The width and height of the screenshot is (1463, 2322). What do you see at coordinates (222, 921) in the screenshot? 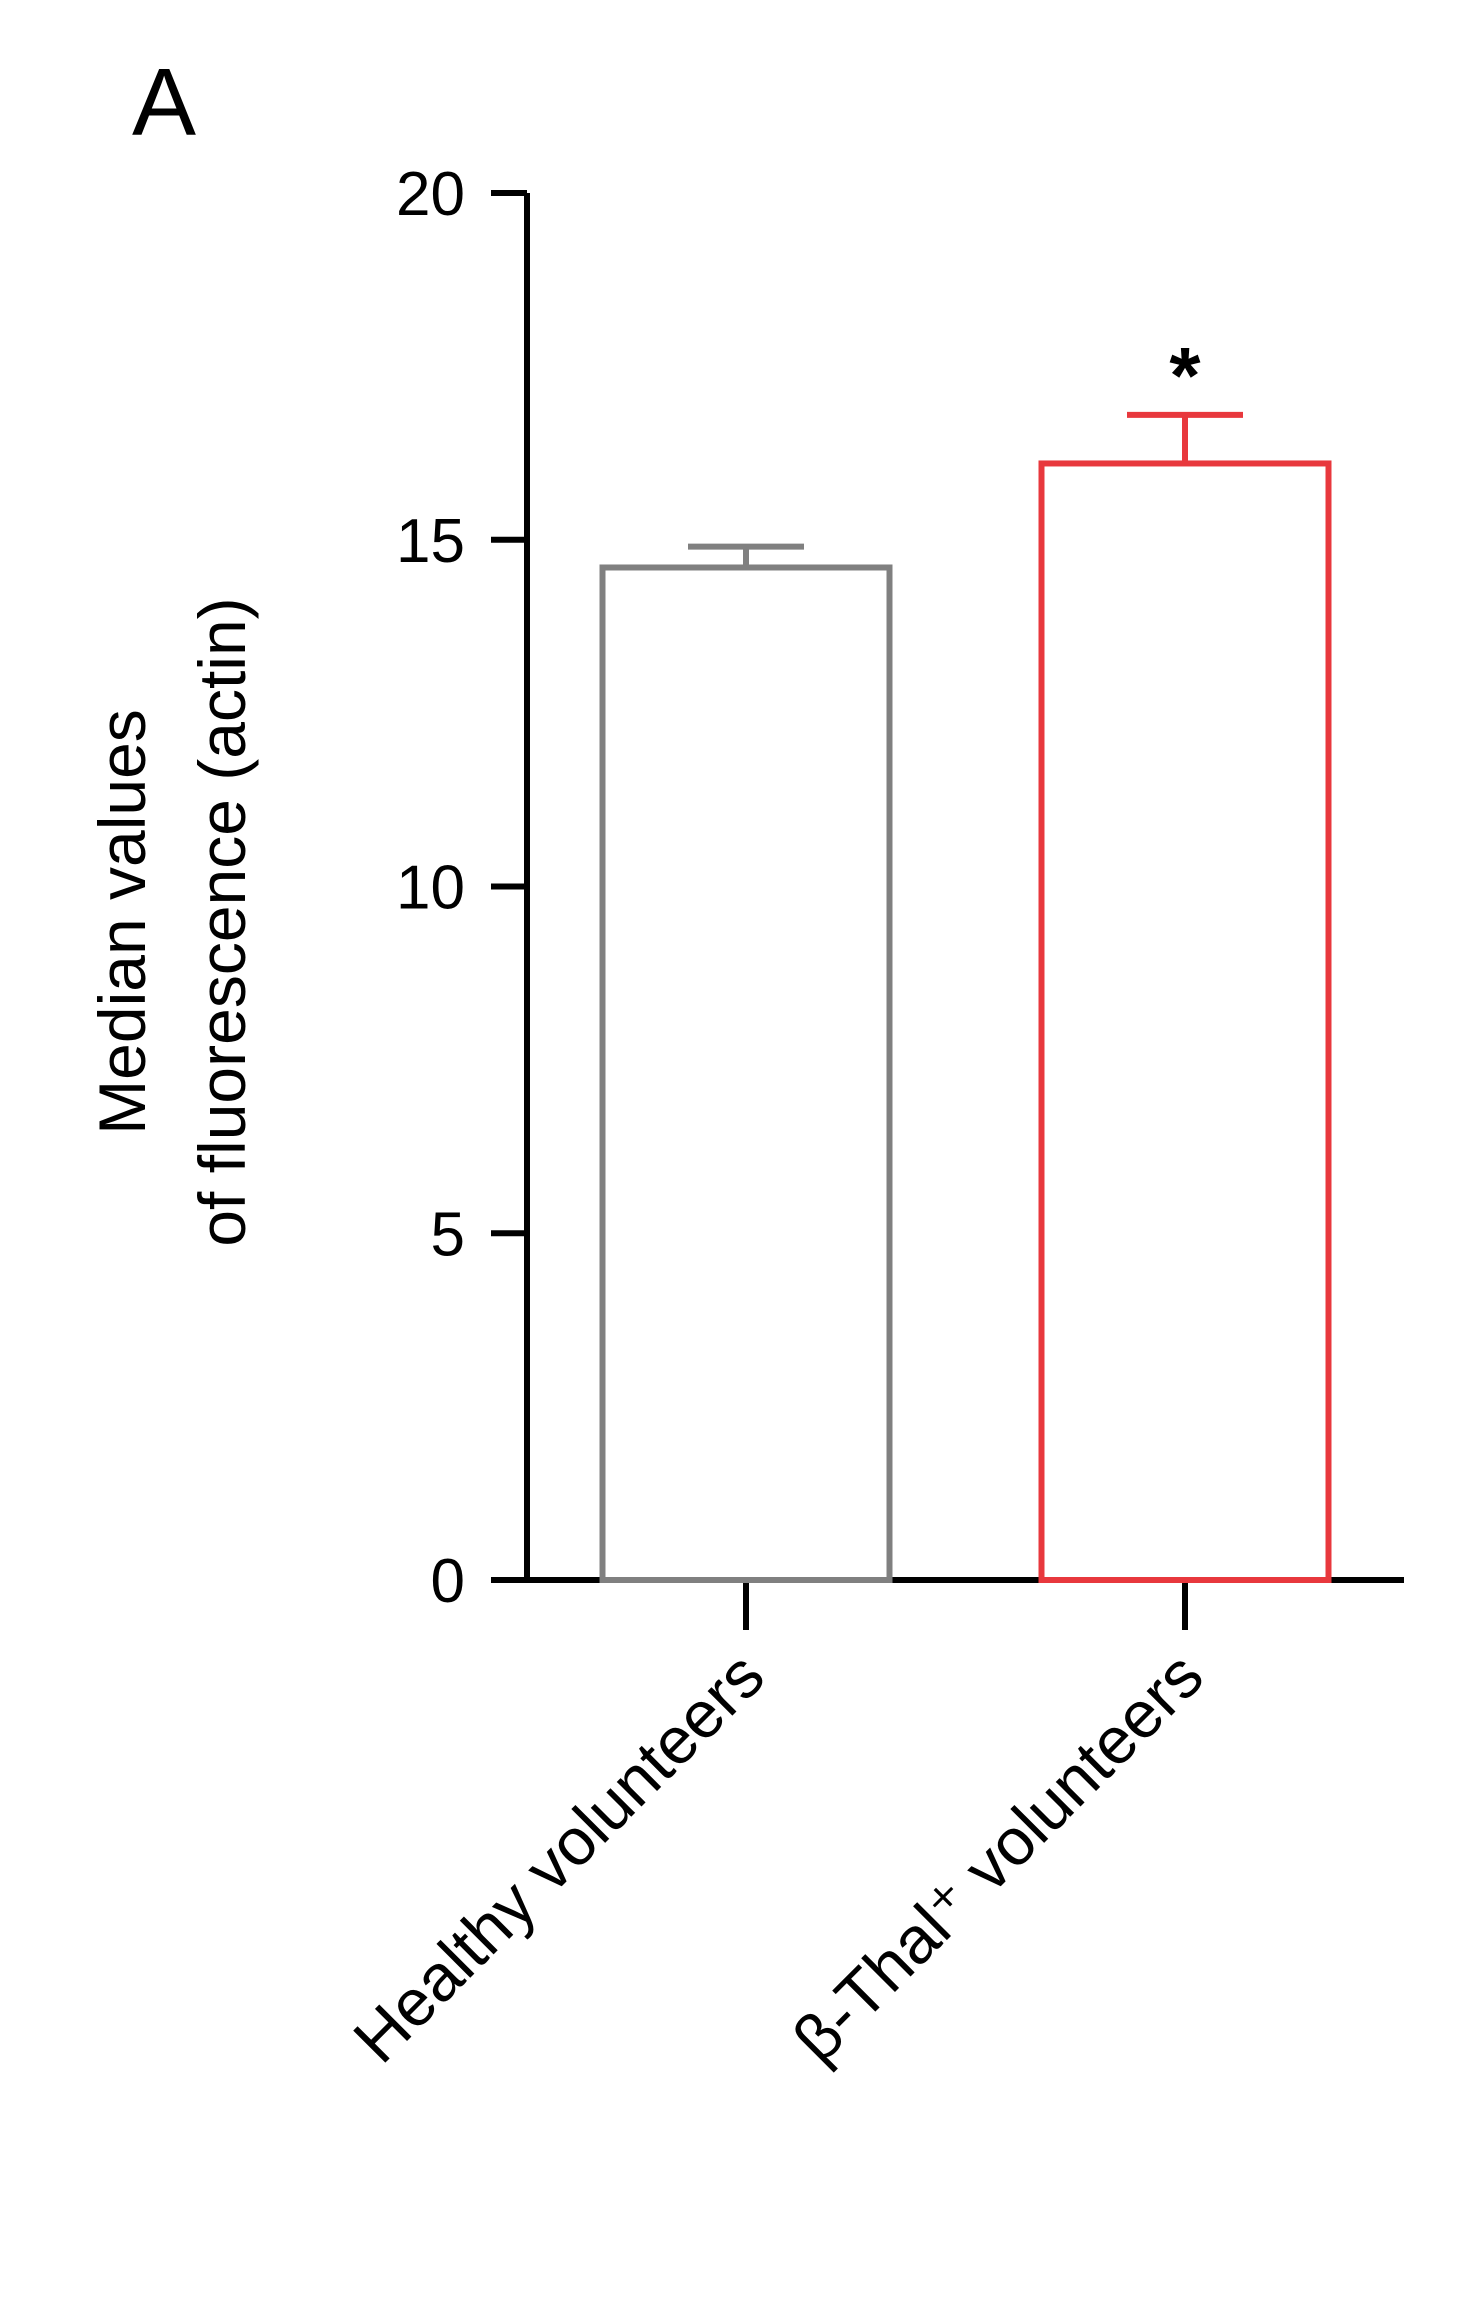
I see `y-axis-label: of fluorescence (actin)` at bounding box center [222, 921].